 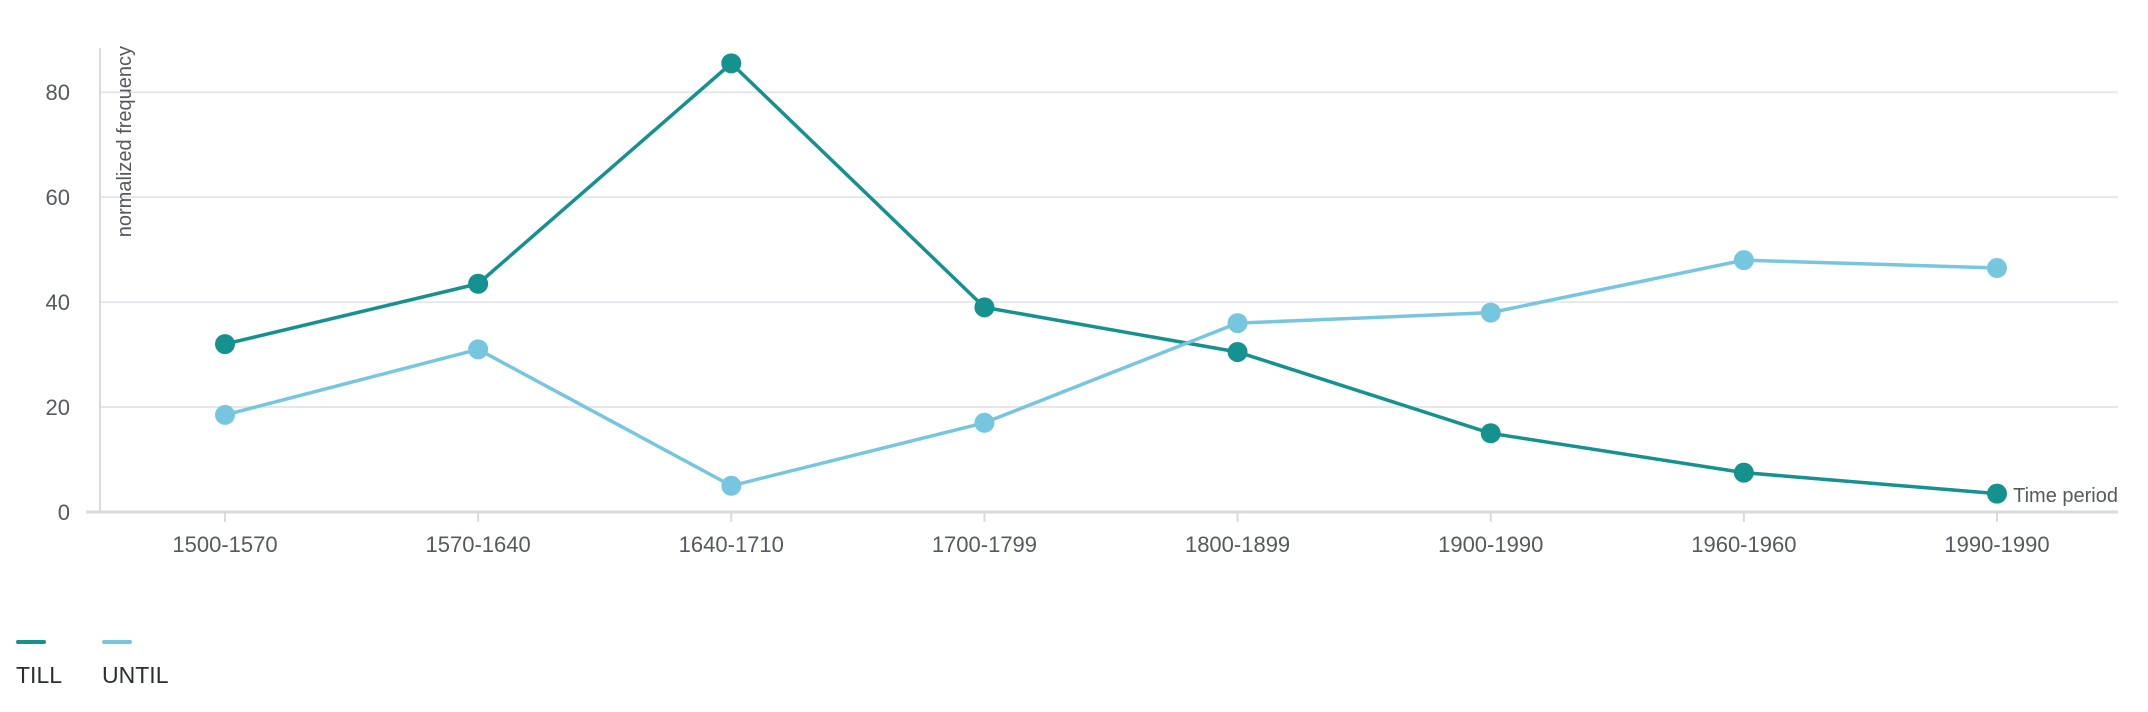 I want to click on x-tick-label: 1900-1990, so click(x=1490, y=544).